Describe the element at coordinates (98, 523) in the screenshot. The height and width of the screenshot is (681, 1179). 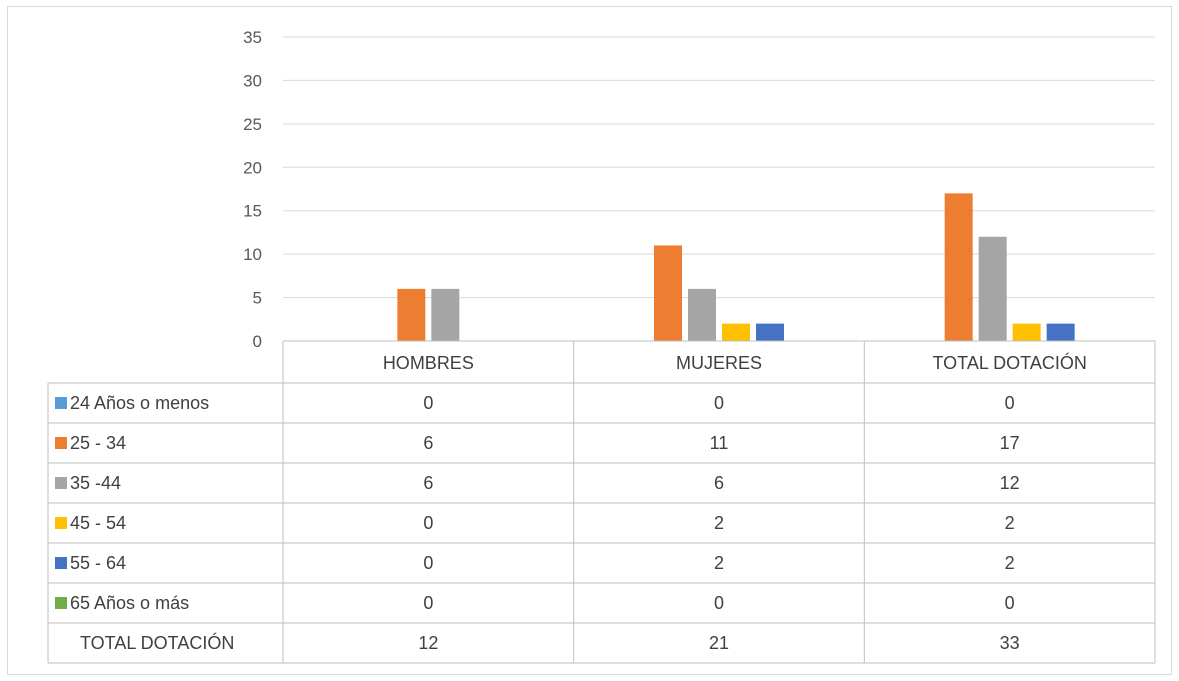
I see `legend-label: 45 - 54` at that location.